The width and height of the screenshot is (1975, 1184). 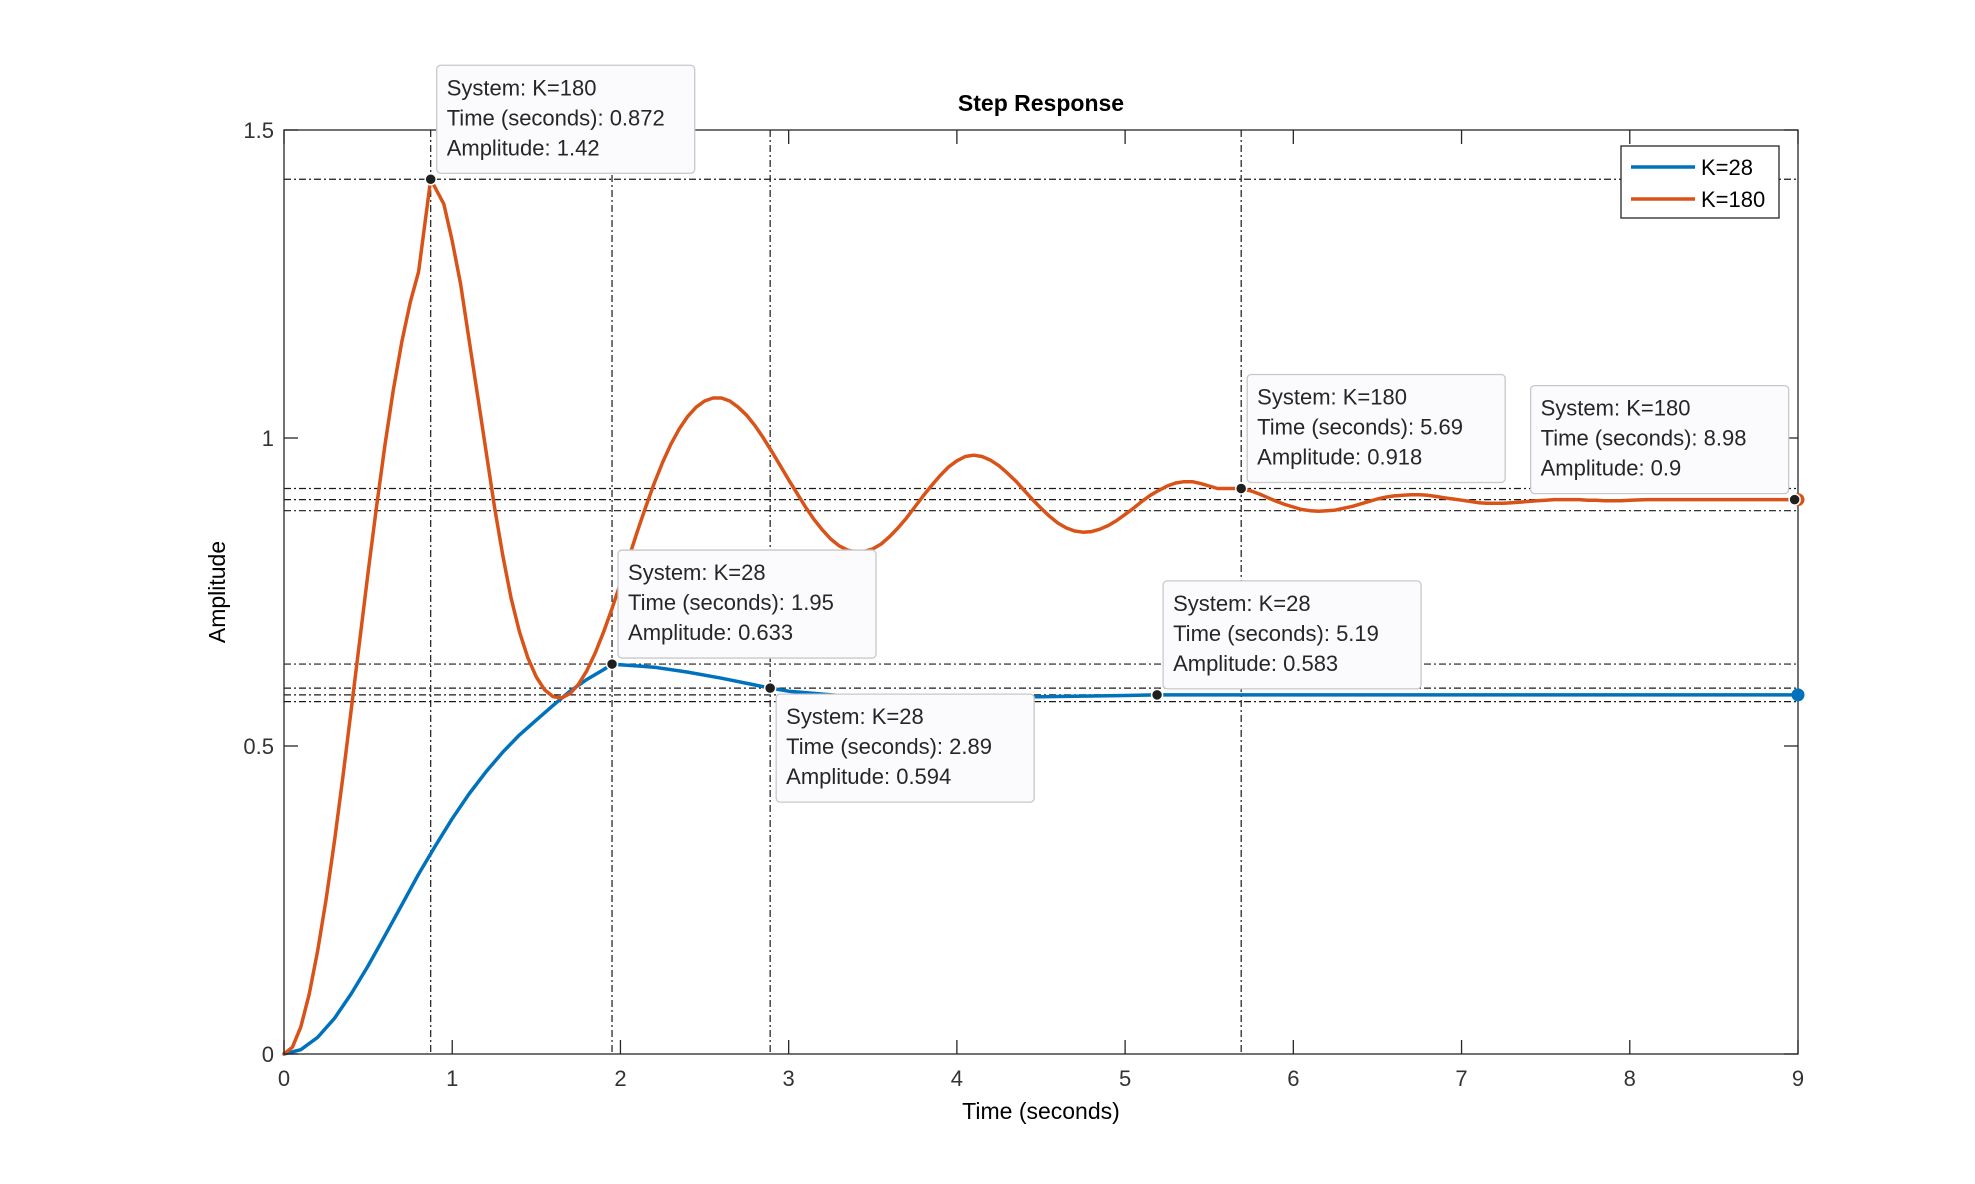 I want to click on datatip-text: Amplitude: 0.583, so click(x=1255, y=663).